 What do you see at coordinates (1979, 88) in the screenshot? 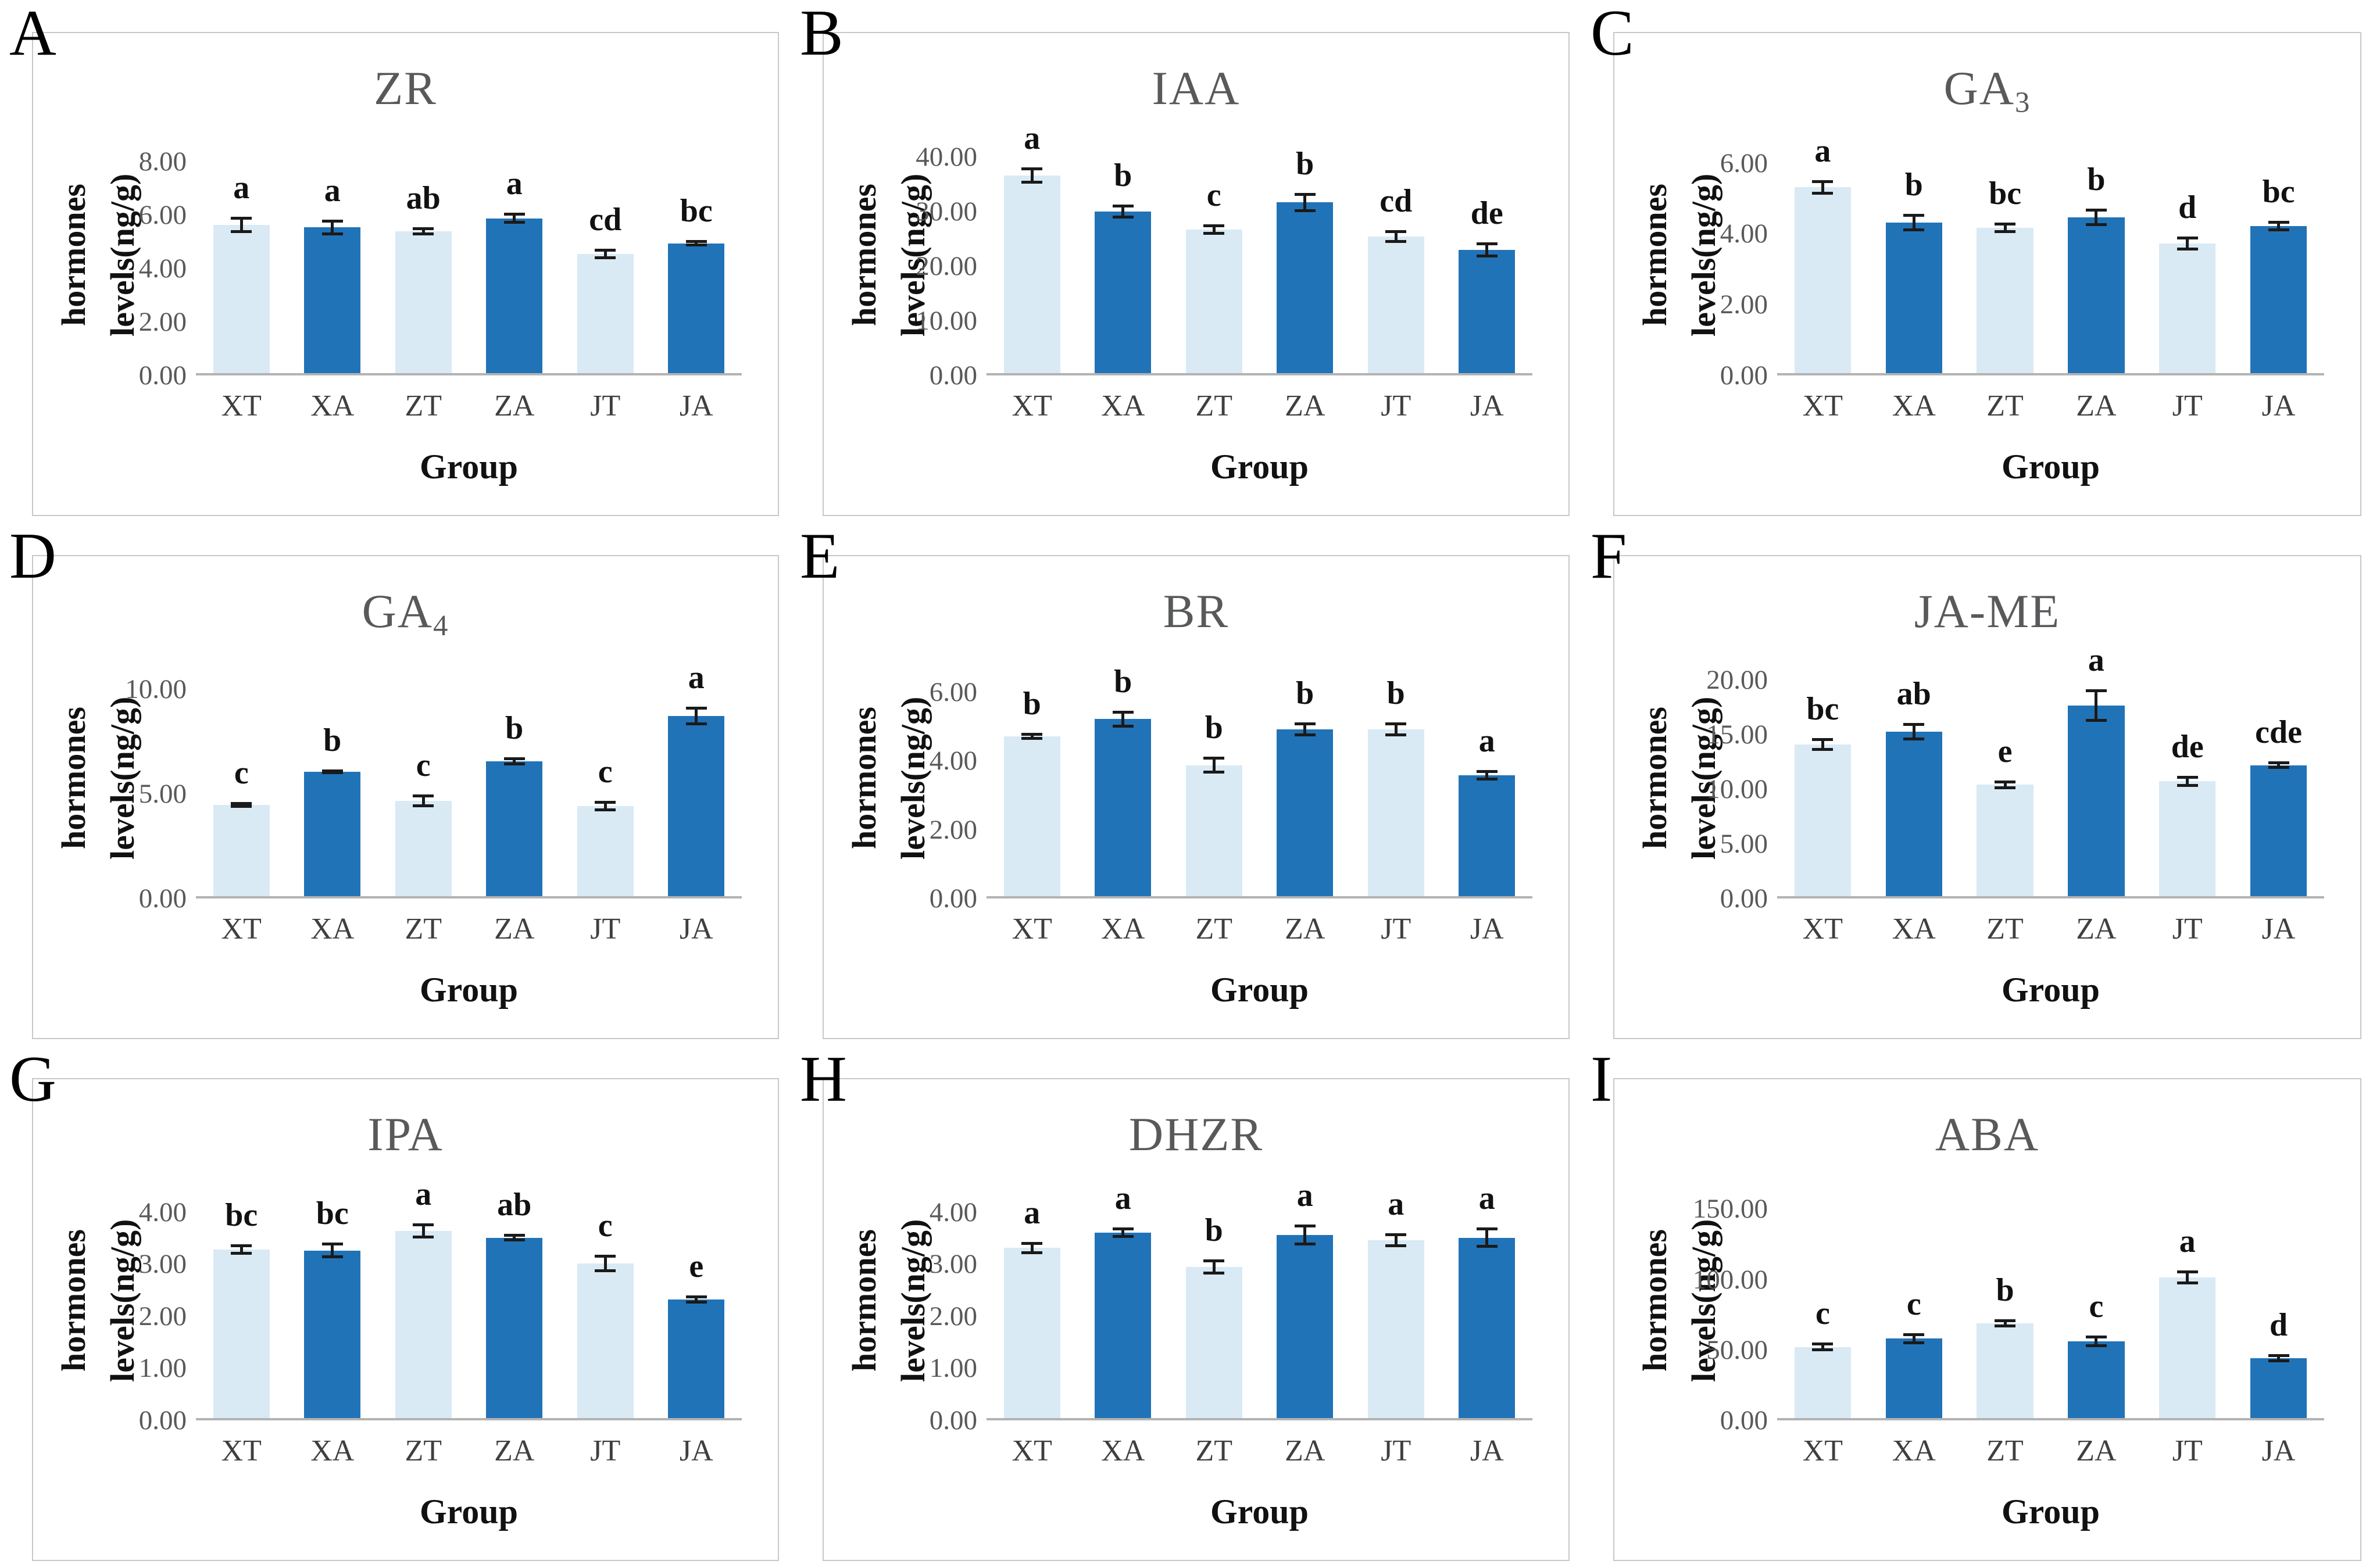
I see `chart-title-text: GA` at bounding box center [1979, 88].